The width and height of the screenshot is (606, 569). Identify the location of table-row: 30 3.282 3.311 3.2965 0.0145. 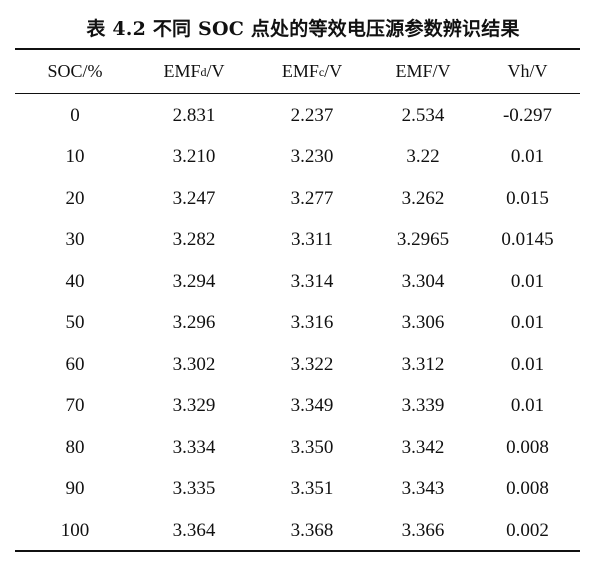
(297, 241).